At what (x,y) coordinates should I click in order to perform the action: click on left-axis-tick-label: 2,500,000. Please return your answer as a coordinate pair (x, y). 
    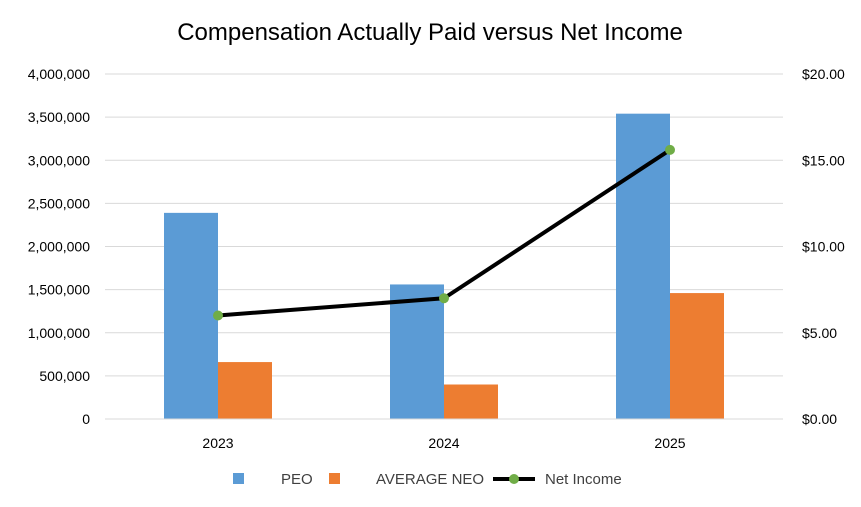
    Looking at the image, I should click on (59, 203).